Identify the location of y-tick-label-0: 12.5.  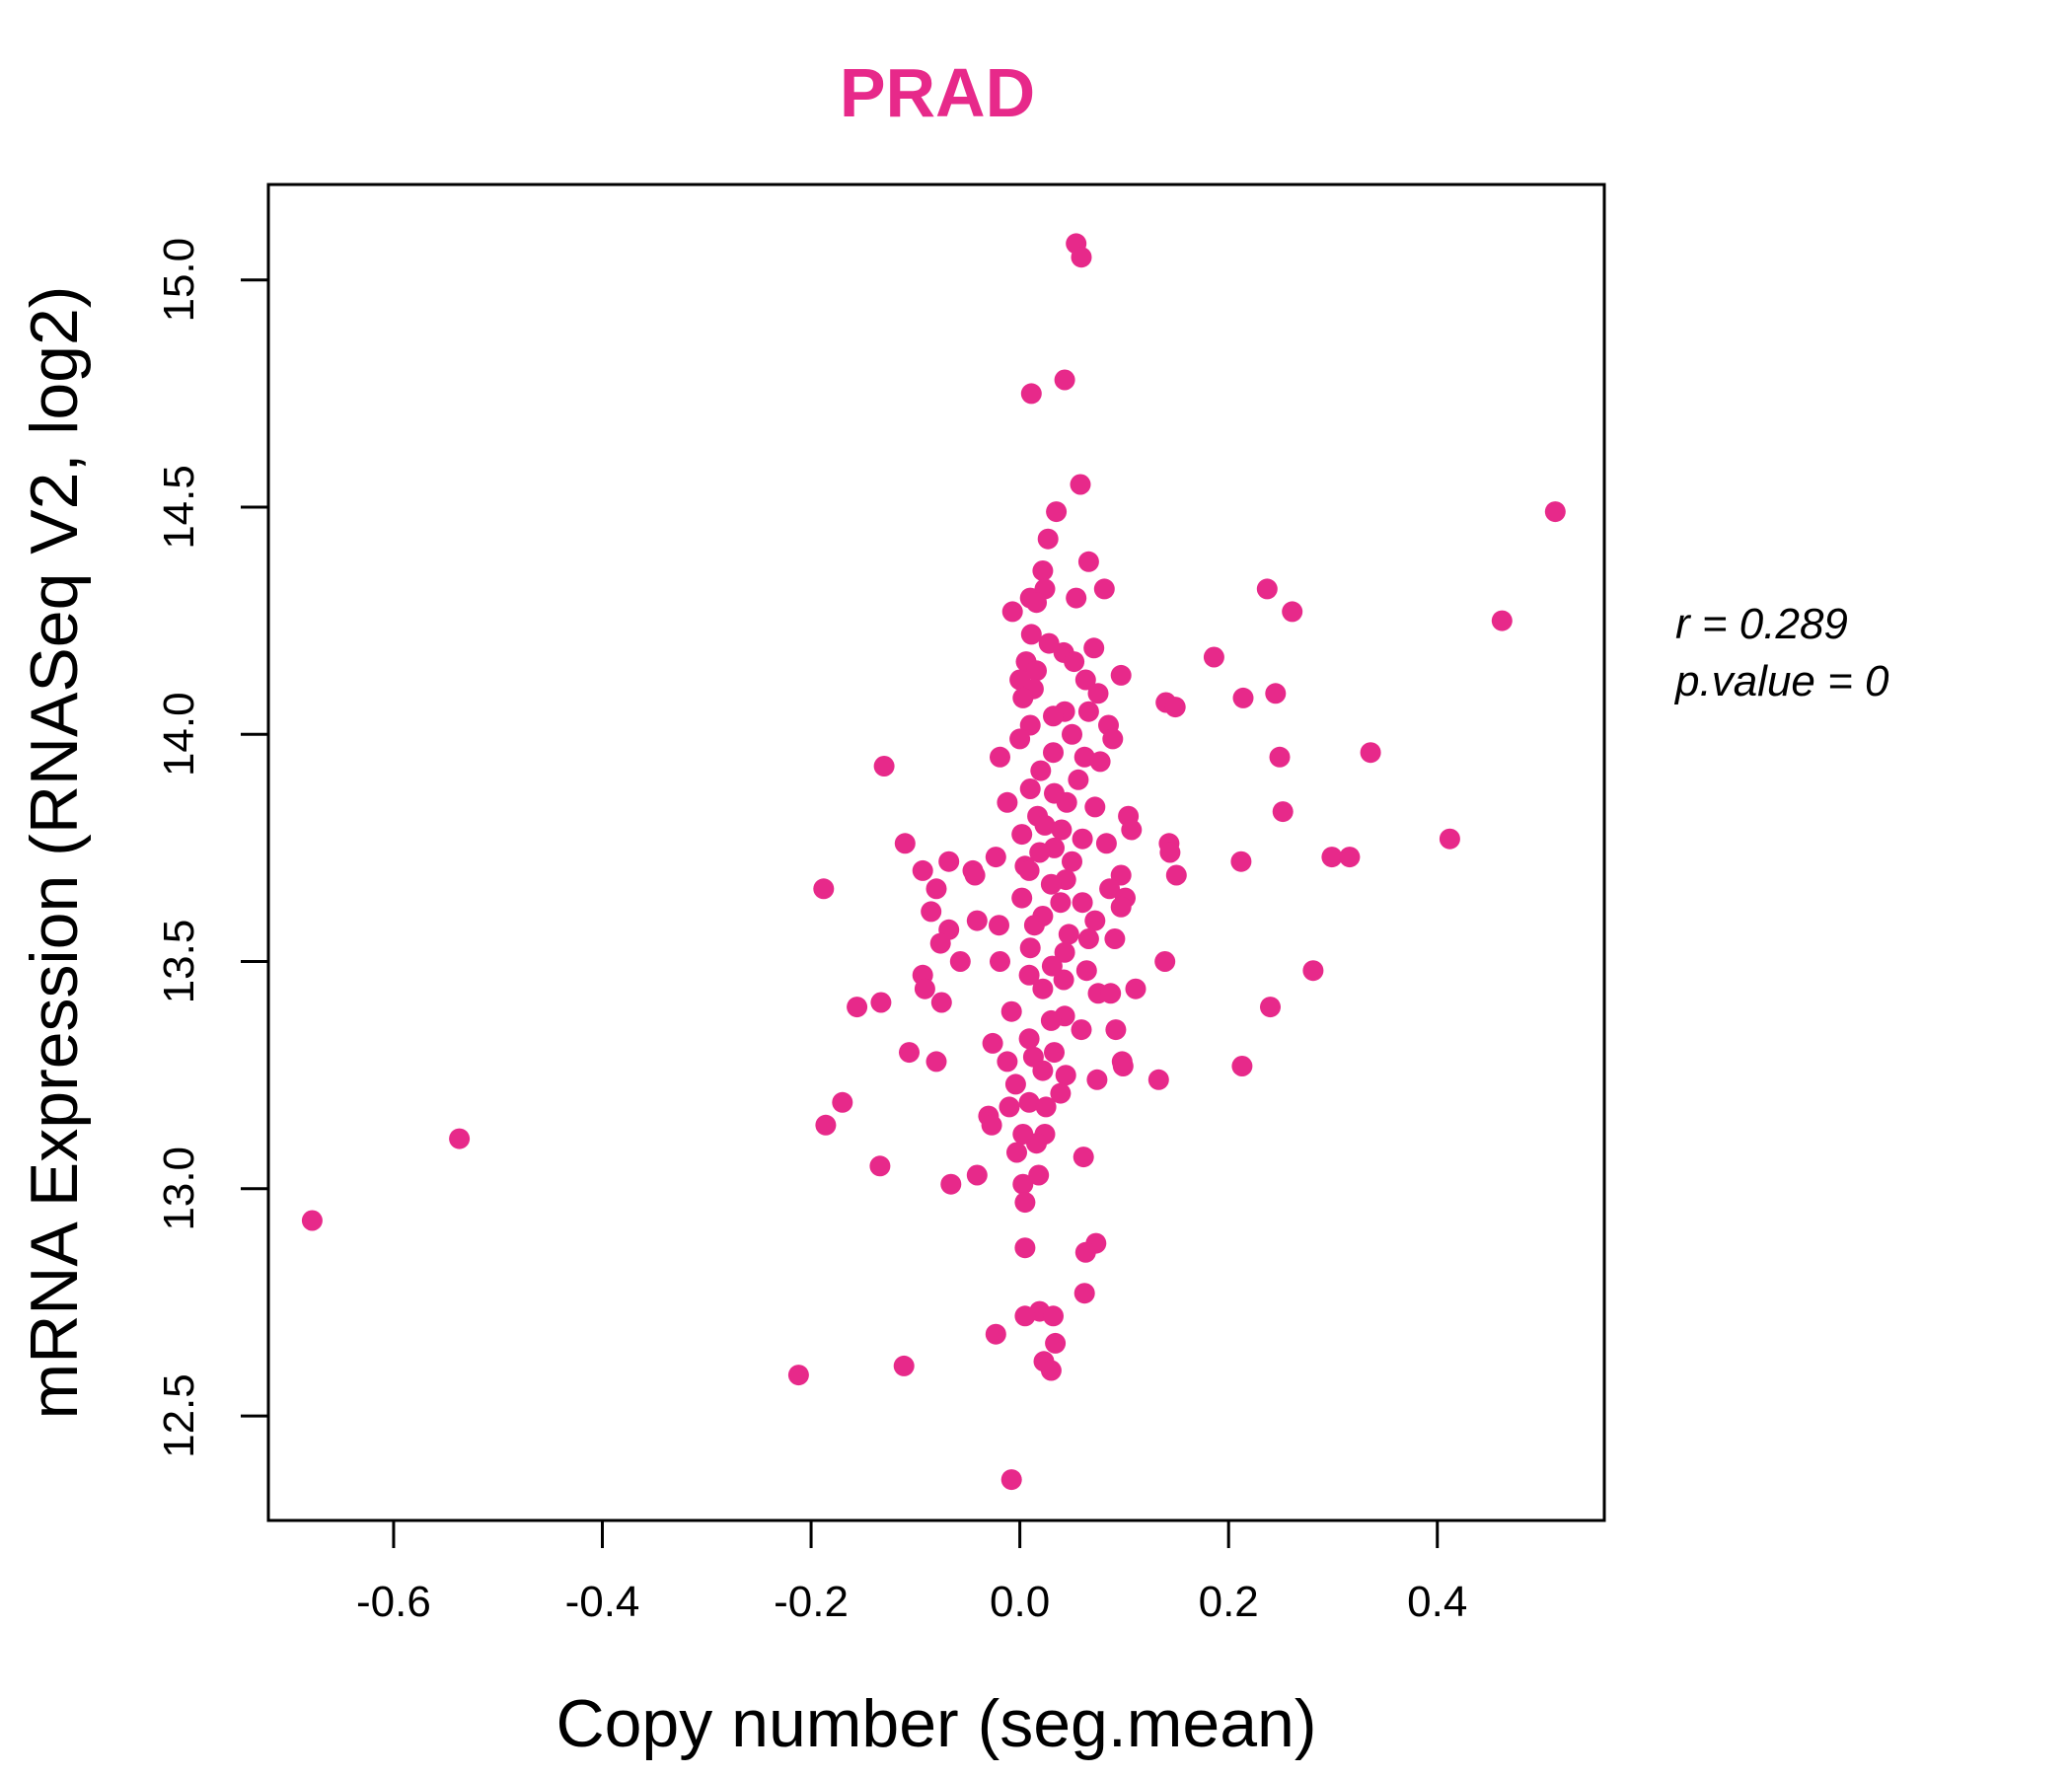
(179, 1416).